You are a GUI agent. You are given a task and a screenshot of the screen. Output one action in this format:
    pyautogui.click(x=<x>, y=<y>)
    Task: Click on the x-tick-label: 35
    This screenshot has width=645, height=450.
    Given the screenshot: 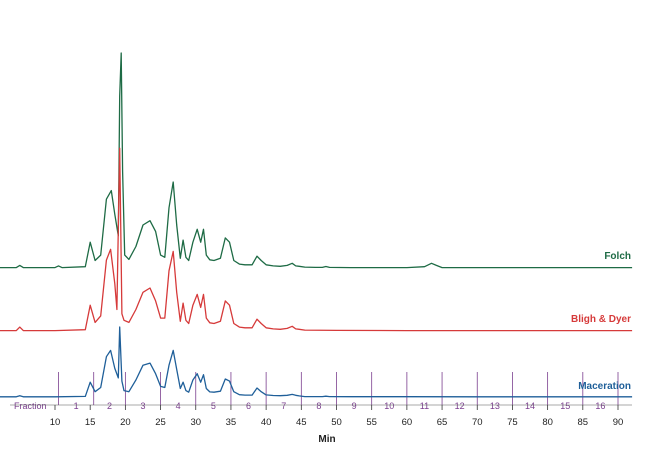 What is the action you would take?
    pyautogui.click(x=231, y=422)
    